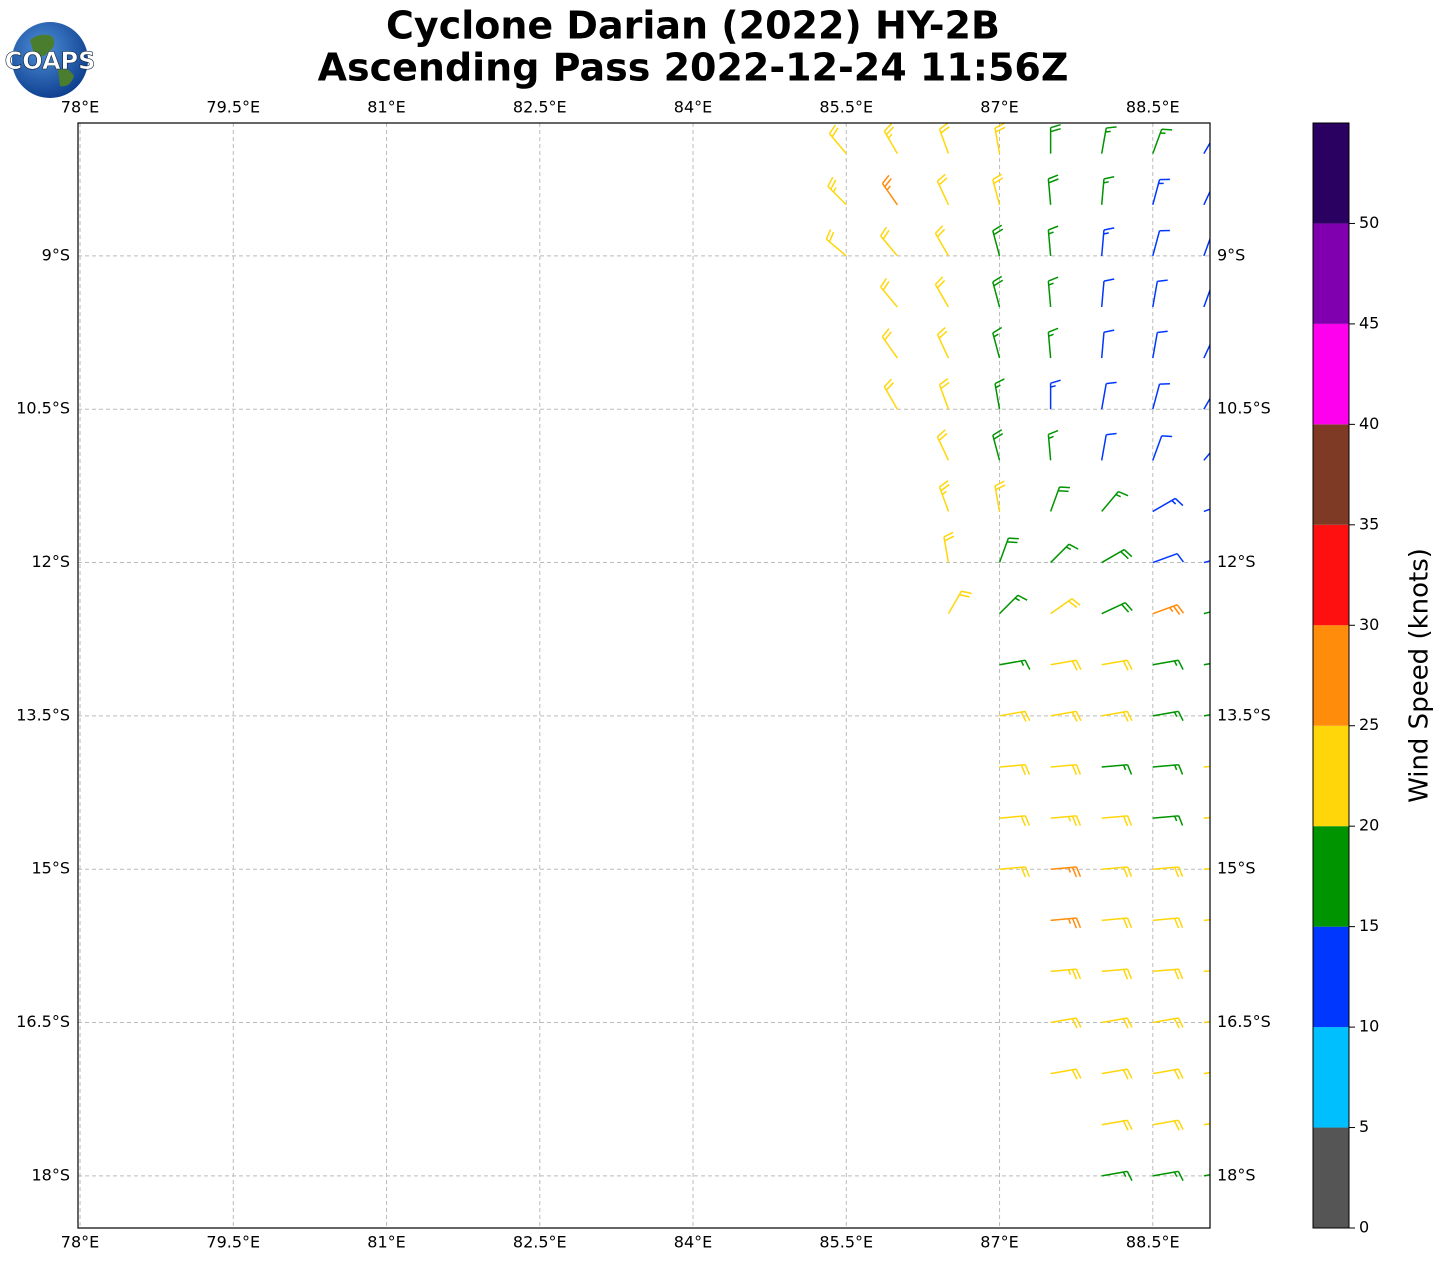 The height and width of the screenshot is (1264, 1449). I want to click on logo-text: COAPS, so click(50, 61).